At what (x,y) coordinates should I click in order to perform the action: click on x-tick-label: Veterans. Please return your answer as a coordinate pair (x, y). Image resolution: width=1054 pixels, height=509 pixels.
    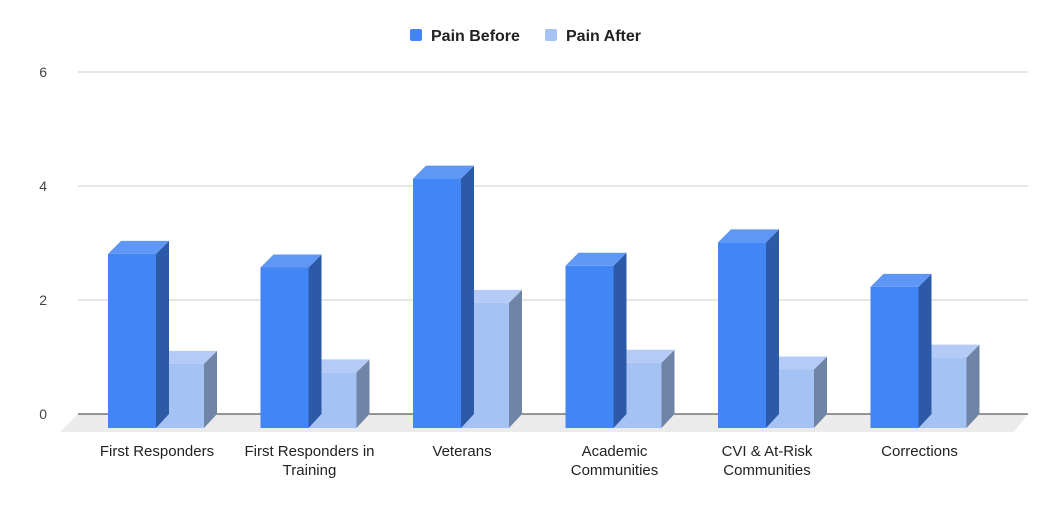
    Looking at the image, I should click on (461, 451).